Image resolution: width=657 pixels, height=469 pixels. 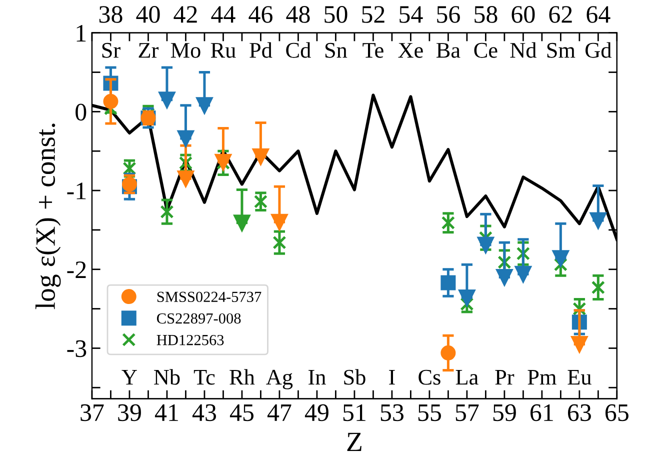 I want to click on annotation: Sb, so click(x=355, y=377).